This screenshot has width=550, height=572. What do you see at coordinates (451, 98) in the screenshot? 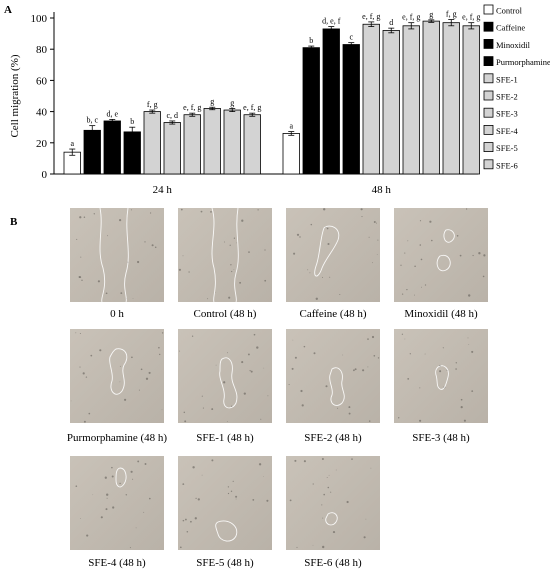
I see `bar-sfe-5-48h` at bounding box center [451, 98].